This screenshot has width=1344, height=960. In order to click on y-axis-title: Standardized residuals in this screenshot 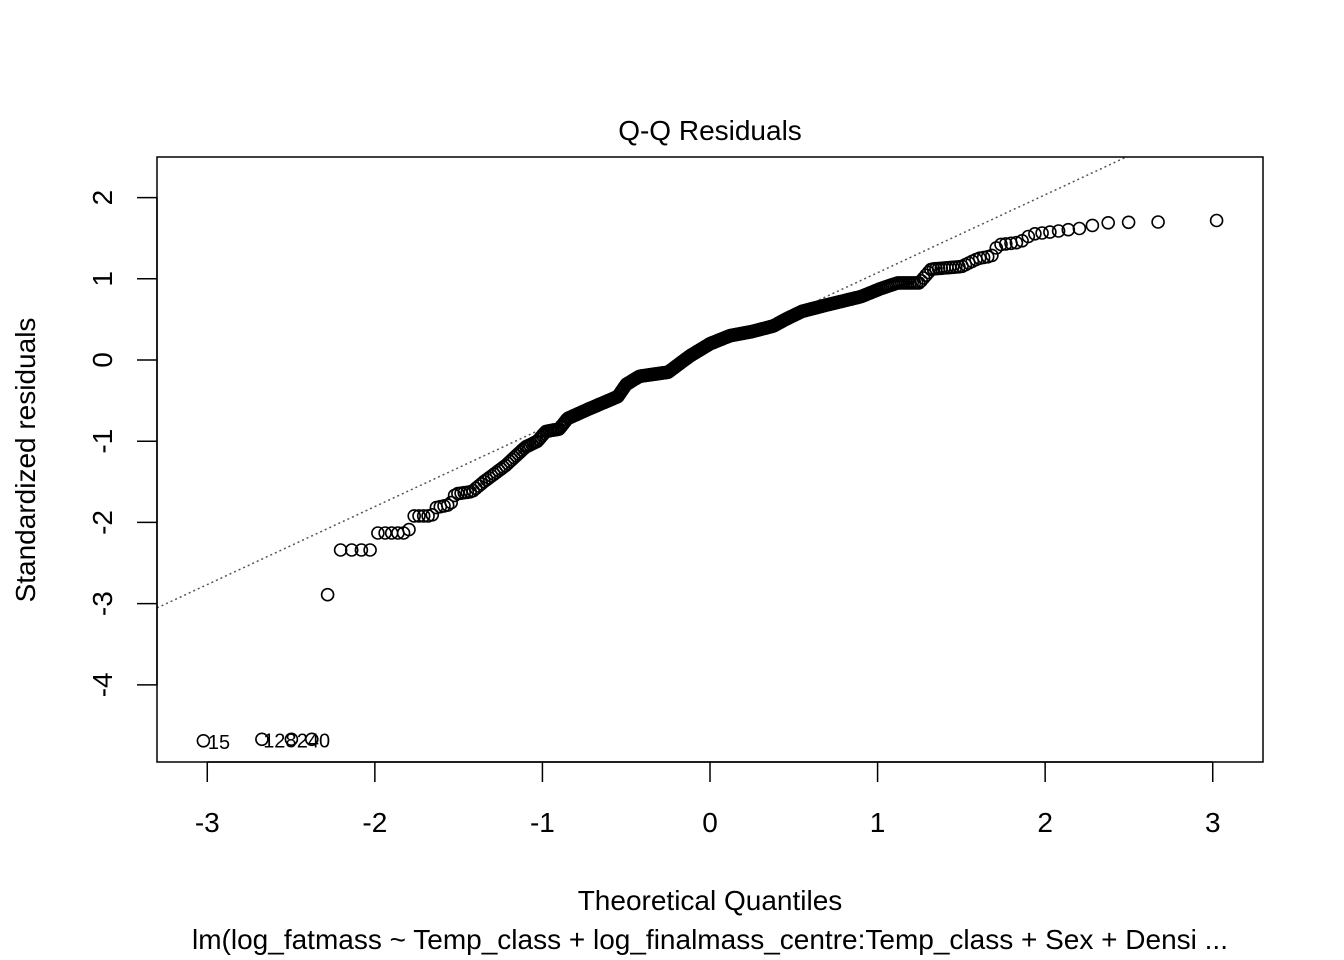, I will do `click(25, 460)`.